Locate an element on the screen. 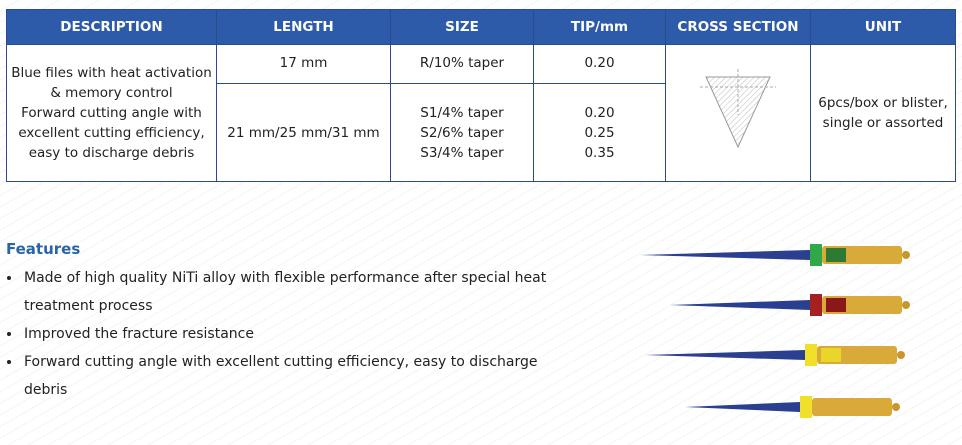  size-line: S2/6% taper is located at coordinates (462, 132).